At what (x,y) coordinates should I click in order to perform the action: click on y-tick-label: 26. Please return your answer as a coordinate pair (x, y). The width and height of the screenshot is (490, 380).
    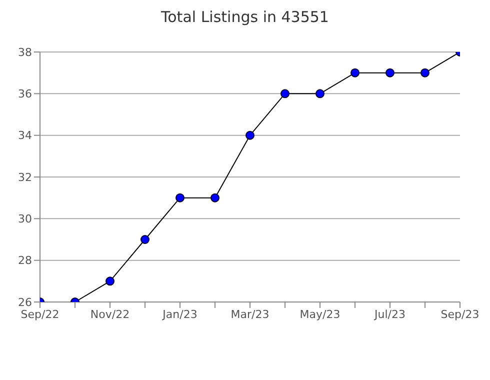
    Looking at the image, I should click on (25, 302).